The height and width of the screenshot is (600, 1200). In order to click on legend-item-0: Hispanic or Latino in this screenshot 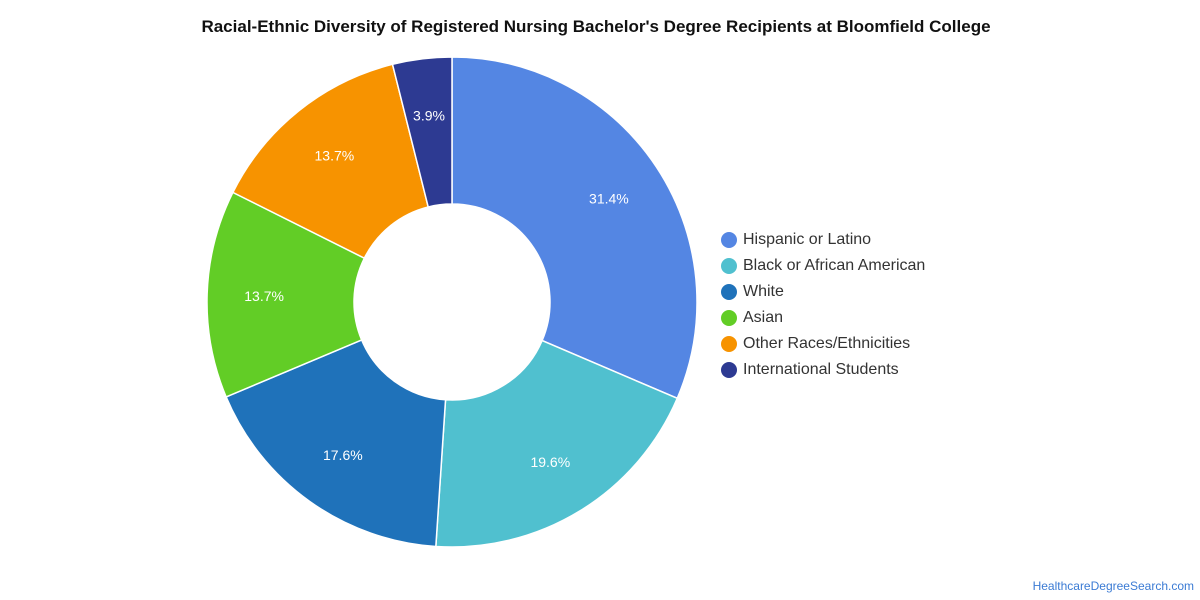, I will do `click(823, 240)`.